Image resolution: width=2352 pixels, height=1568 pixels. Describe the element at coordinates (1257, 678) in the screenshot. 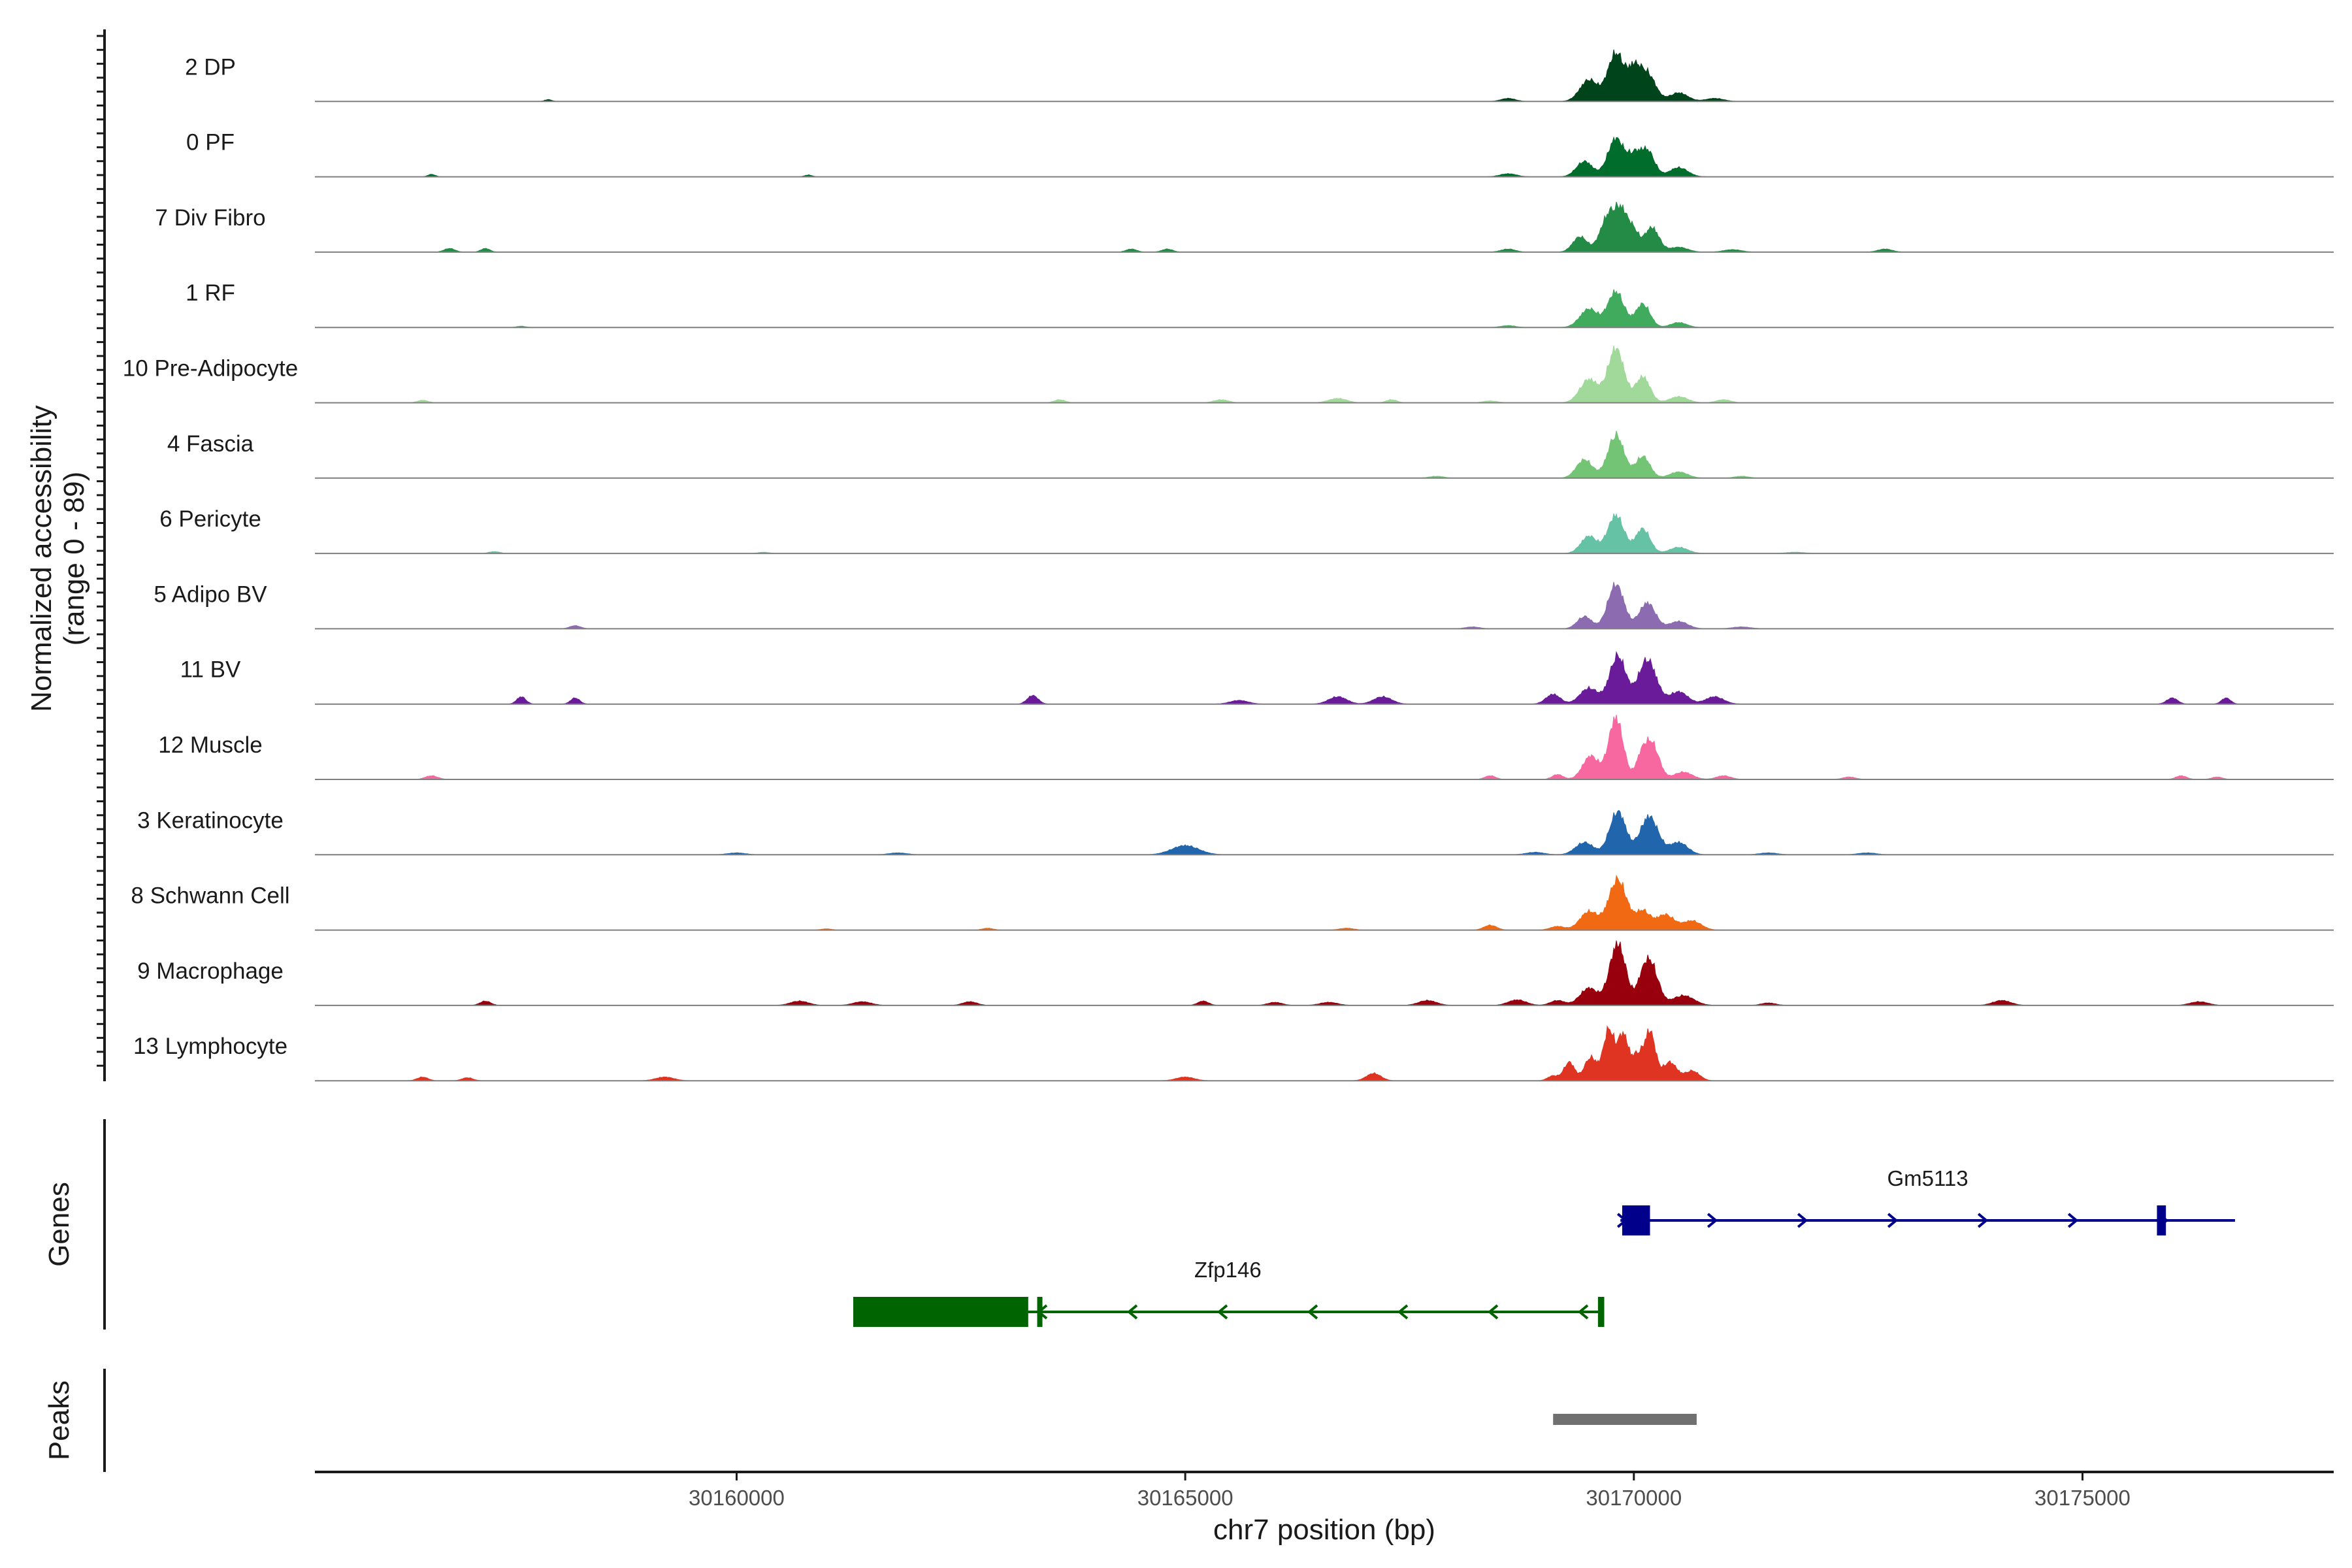

I see `track-9: 11 BV` at that location.